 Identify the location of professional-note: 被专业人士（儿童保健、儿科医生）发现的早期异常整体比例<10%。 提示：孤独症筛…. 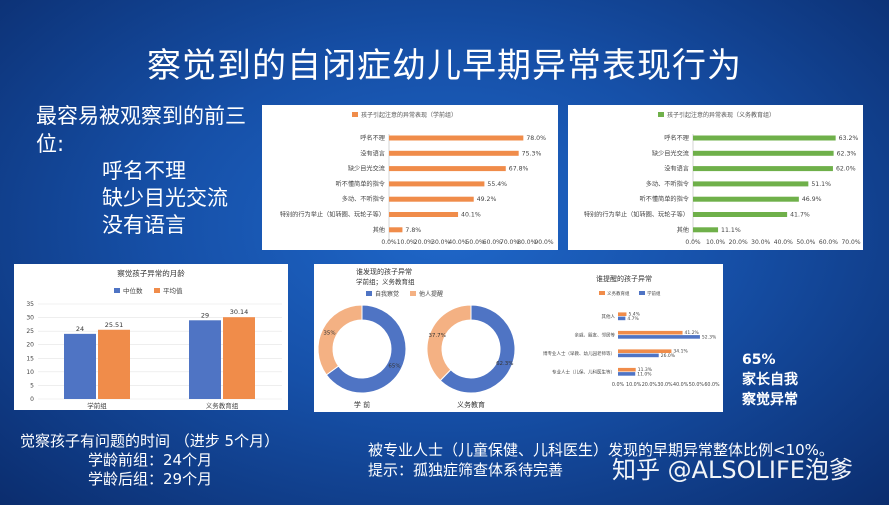
(601, 460).